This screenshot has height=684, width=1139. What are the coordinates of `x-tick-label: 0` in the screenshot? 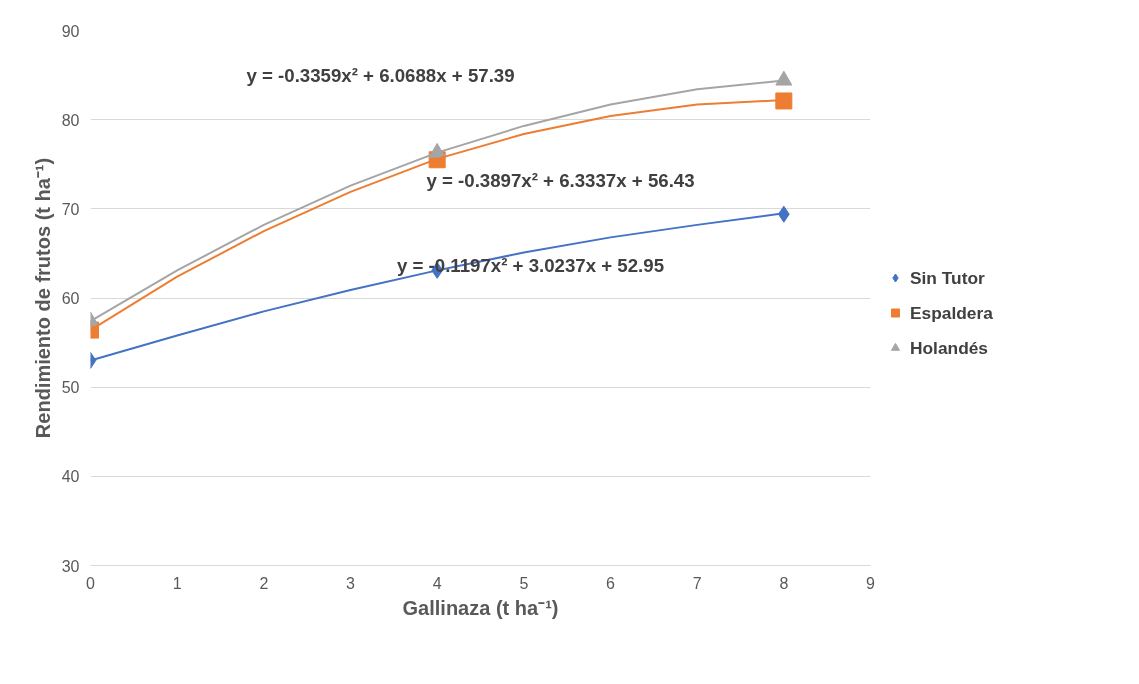 It's located at (91, 583).